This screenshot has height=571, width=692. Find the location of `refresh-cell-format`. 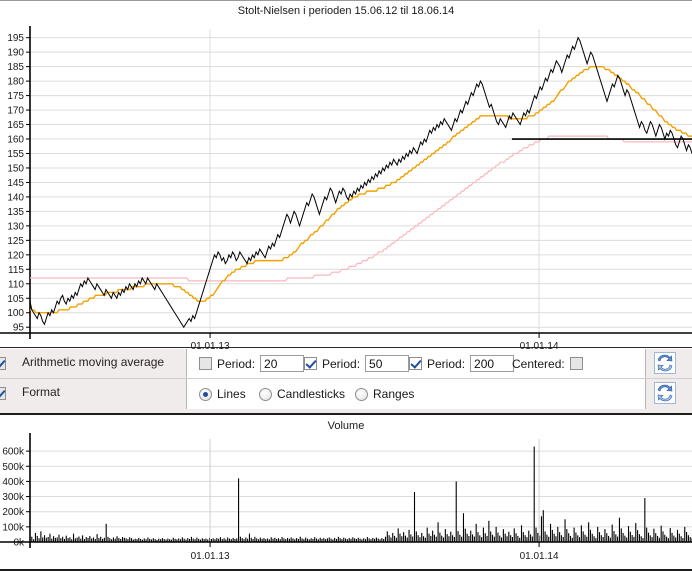

refresh-cell-format is located at coordinates (669, 394).